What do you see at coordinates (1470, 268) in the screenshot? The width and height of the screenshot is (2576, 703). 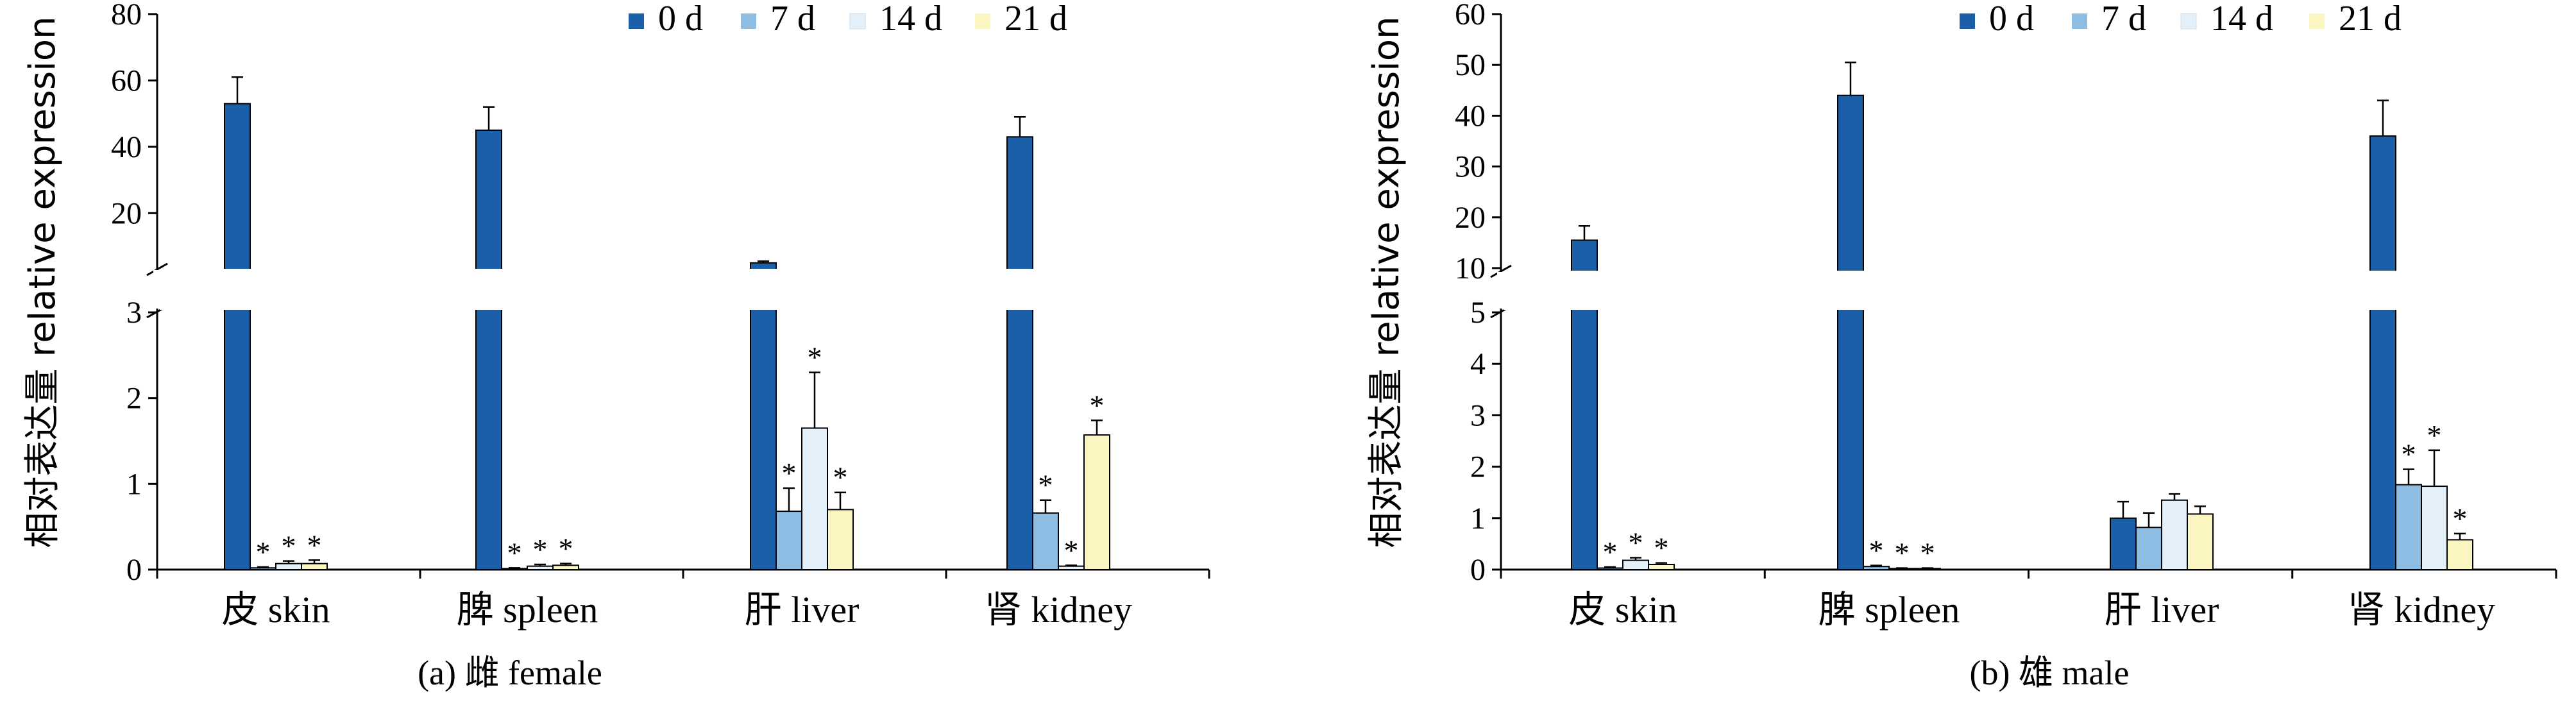 I see `y-tick-label: 10` at bounding box center [1470, 268].